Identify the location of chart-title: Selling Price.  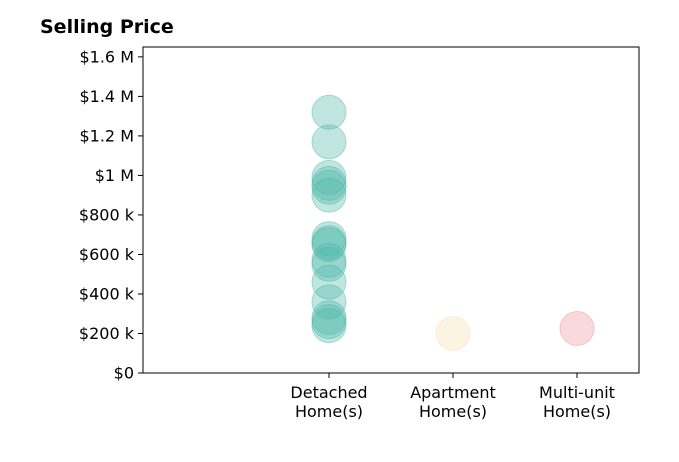
(107, 27).